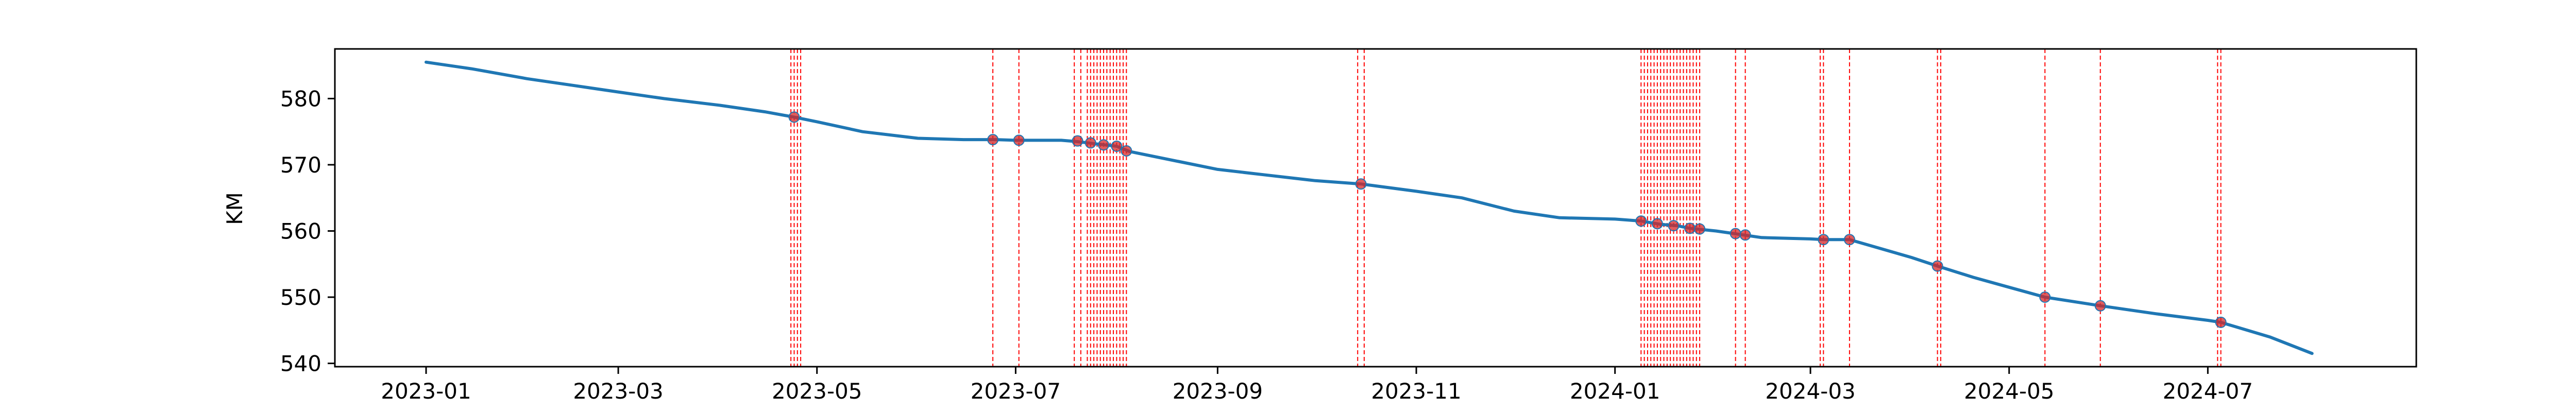  I want to click on y-tick-label: 560, so click(300, 231).